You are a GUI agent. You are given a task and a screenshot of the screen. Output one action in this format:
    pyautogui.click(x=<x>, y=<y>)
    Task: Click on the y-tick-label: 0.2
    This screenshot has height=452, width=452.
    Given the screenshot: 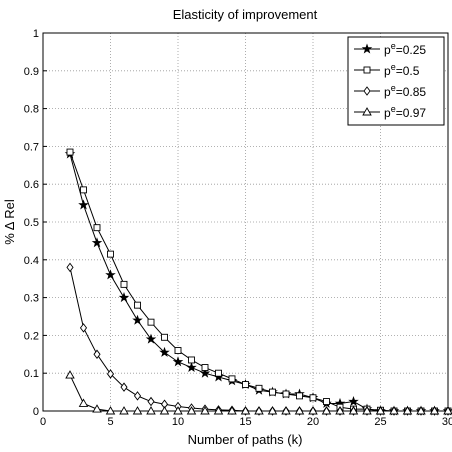 What is the action you would take?
    pyautogui.click(x=31, y=336)
    